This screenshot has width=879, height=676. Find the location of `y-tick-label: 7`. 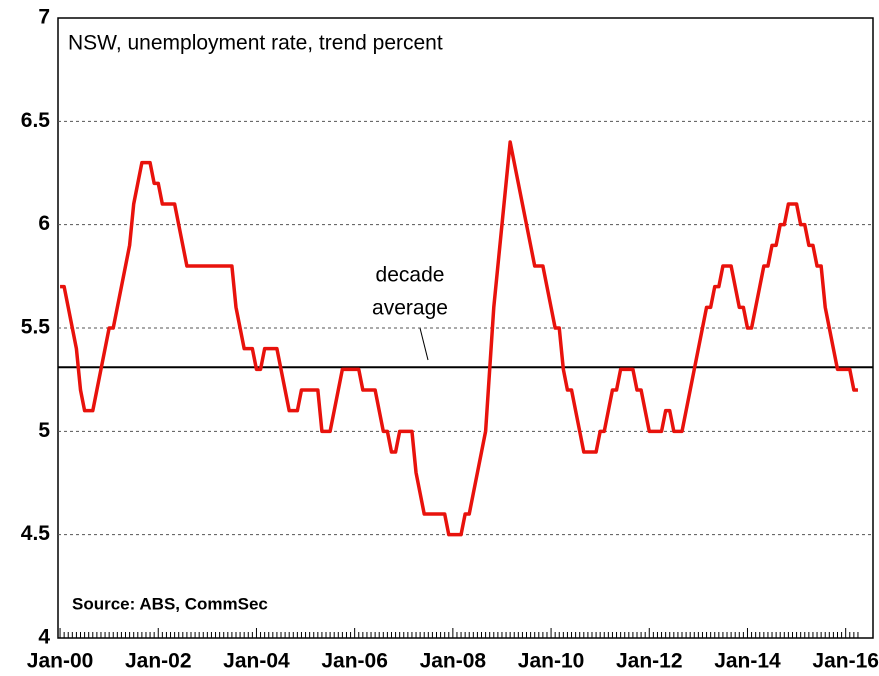

y-tick-label: 7 is located at coordinates (44, 17).